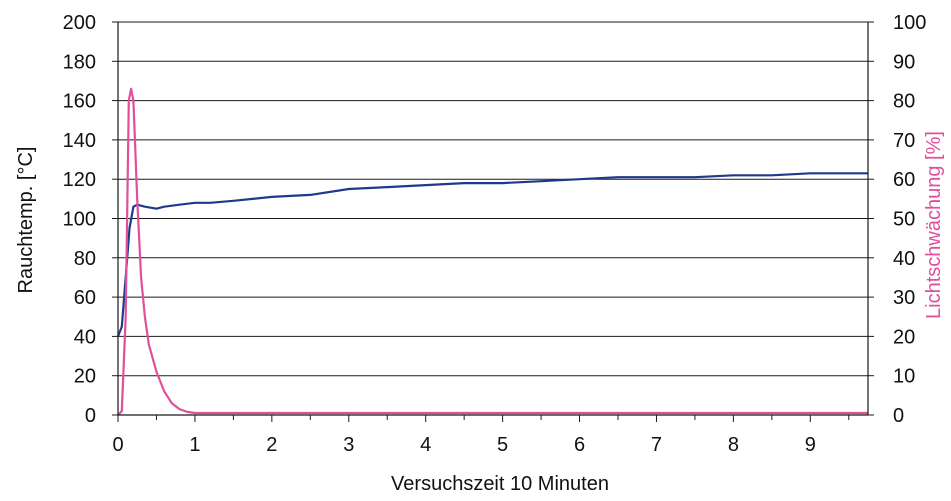  I want to click on y-left-tick-label: 200, so click(79, 23).